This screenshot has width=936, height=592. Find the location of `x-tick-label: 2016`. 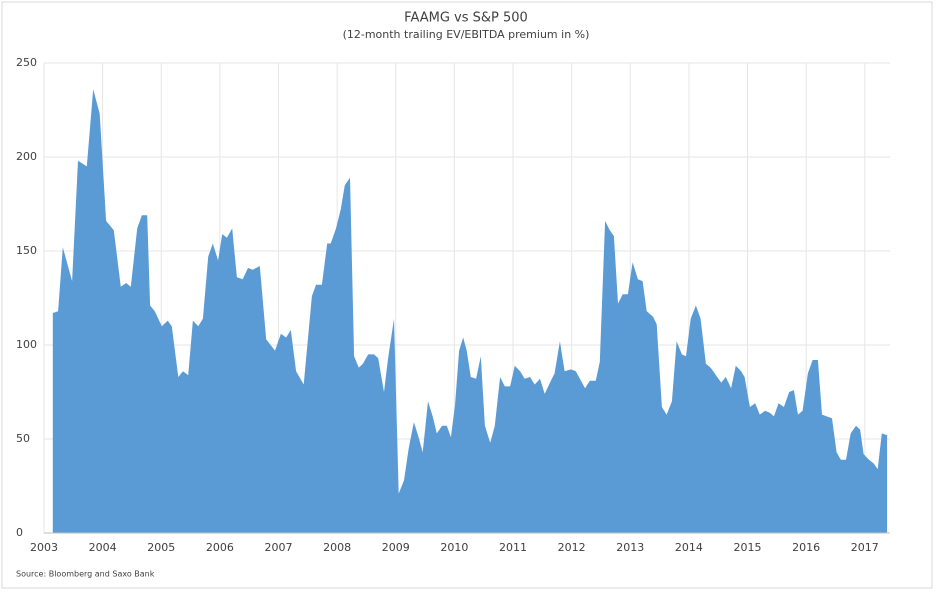

x-tick-label: 2016 is located at coordinates (806, 547).